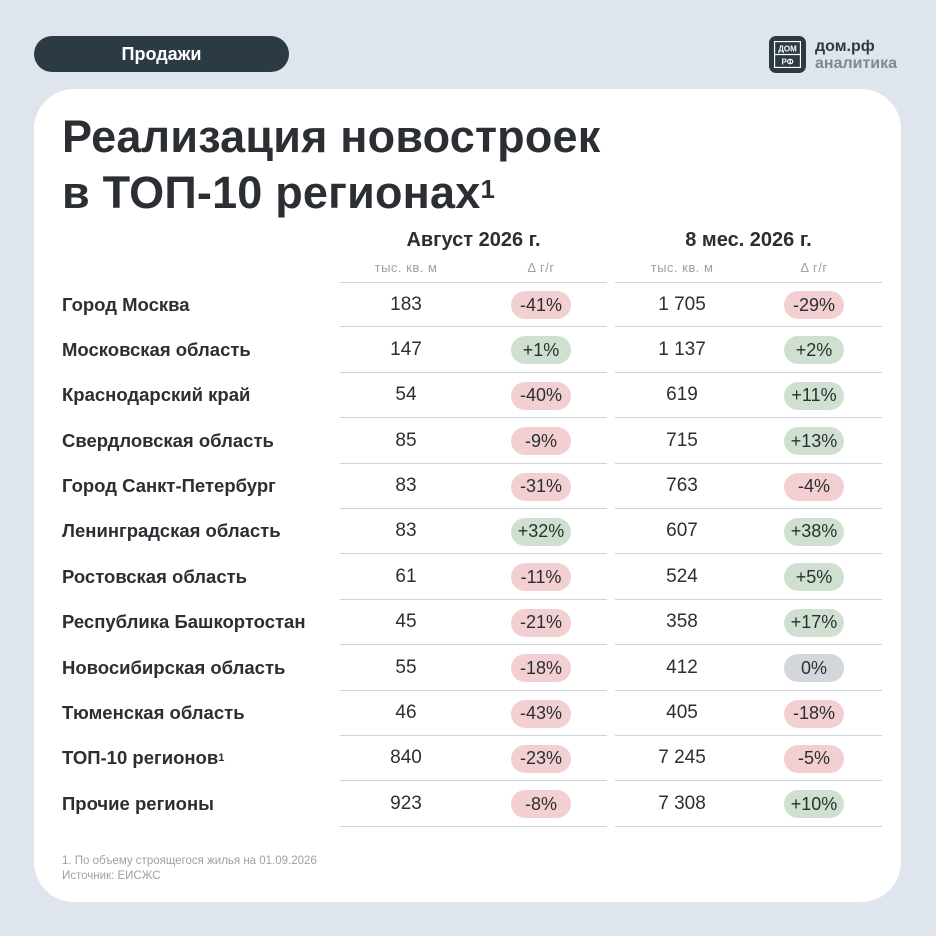  What do you see at coordinates (406, 758) in the screenshot?
I see `august-value: 840` at bounding box center [406, 758].